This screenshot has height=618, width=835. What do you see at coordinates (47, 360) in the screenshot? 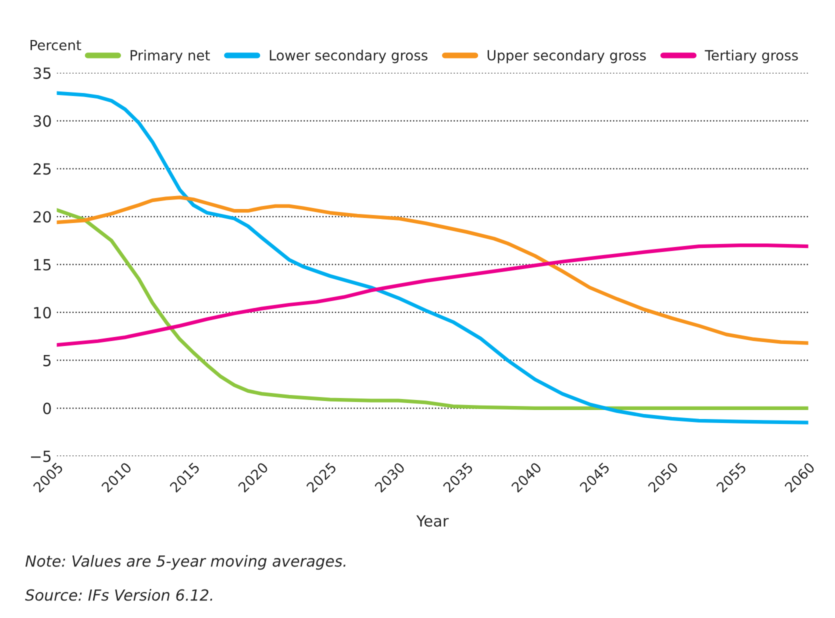
I see `y-tick-label: 5` at bounding box center [47, 360].